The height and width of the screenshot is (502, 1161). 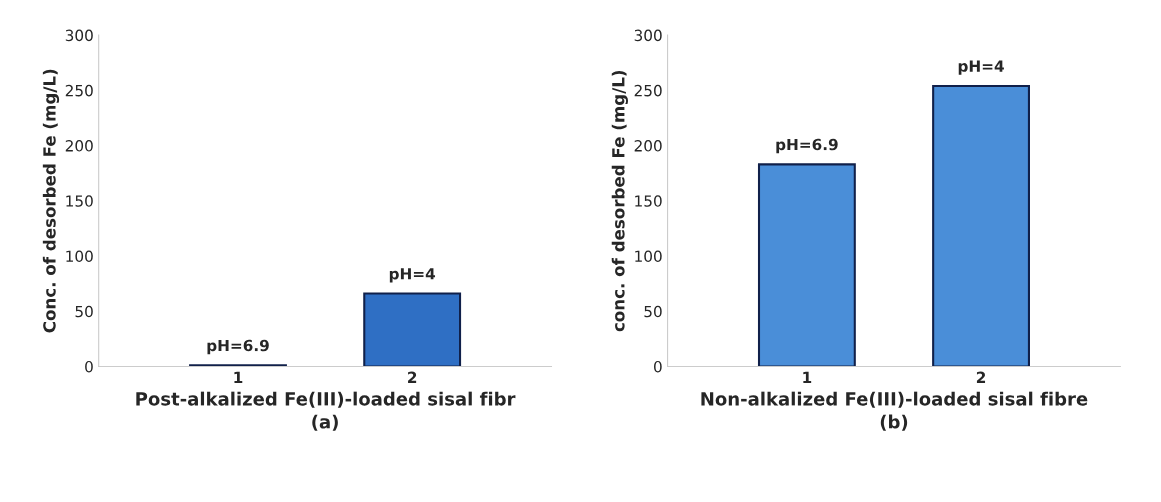 What do you see at coordinates (51, 201) in the screenshot?
I see `y-axis-title: Conc. of desorbed Fe (mg/L)` at bounding box center [51, 201].